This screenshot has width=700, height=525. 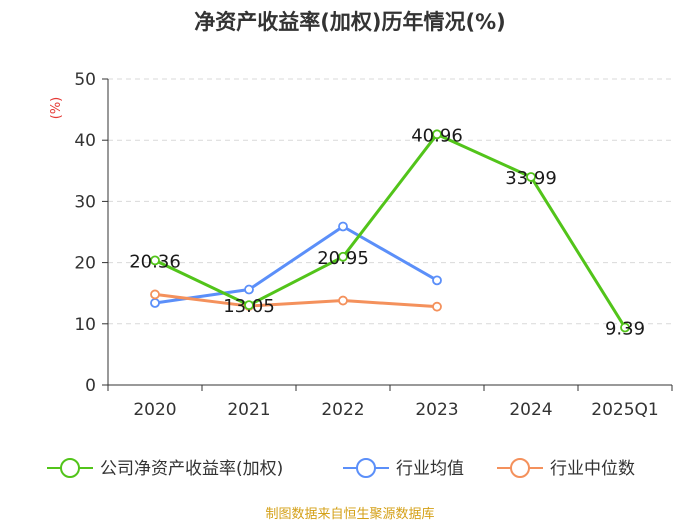 I want to click on legend-item-0: 公司净资产收益率(加权), so click(x=165, y=468).